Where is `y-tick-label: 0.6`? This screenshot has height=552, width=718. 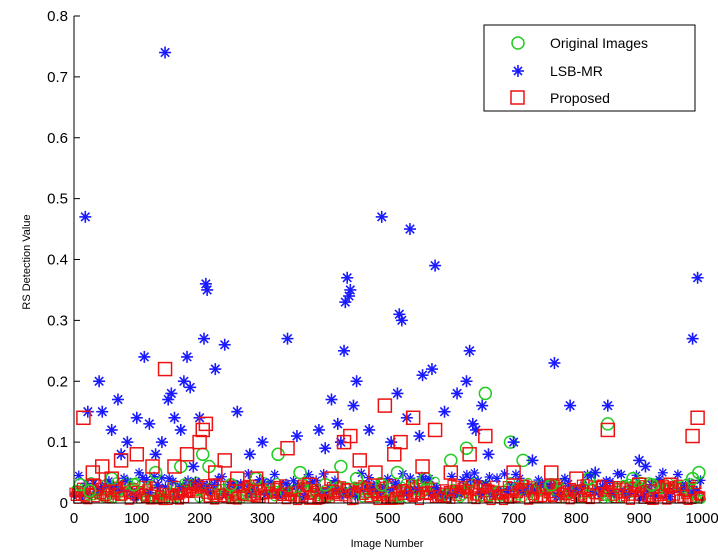
y-tick-label: 0.6 is located at coordinates (57, 138).